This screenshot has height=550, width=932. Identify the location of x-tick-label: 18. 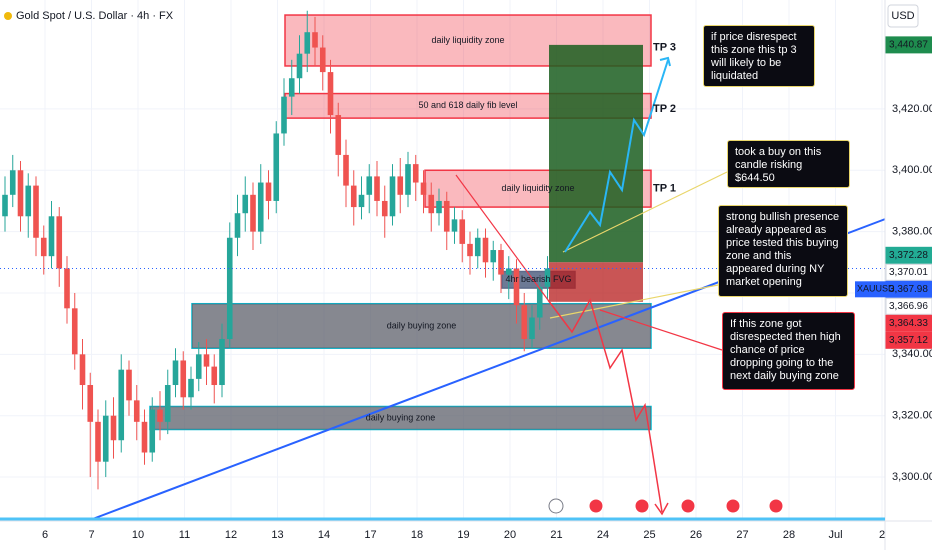
(417, 535).